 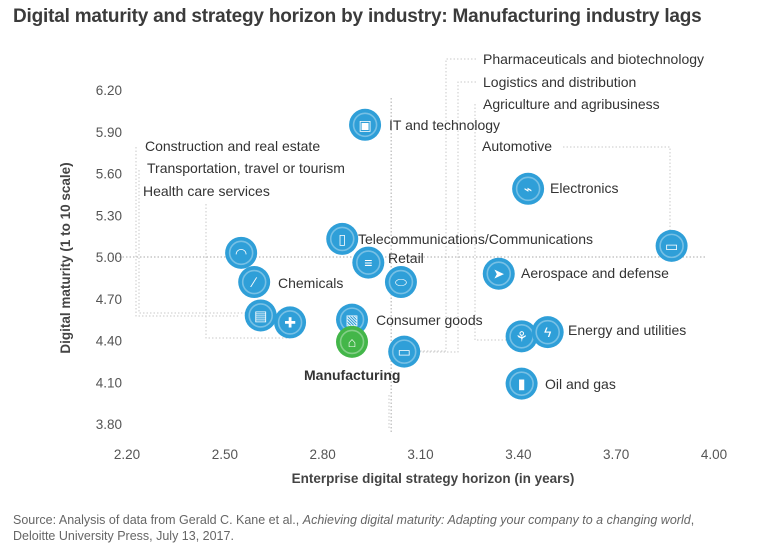 I want to click on label-oilgas: Oil and gas, so click(x=580, y=384).